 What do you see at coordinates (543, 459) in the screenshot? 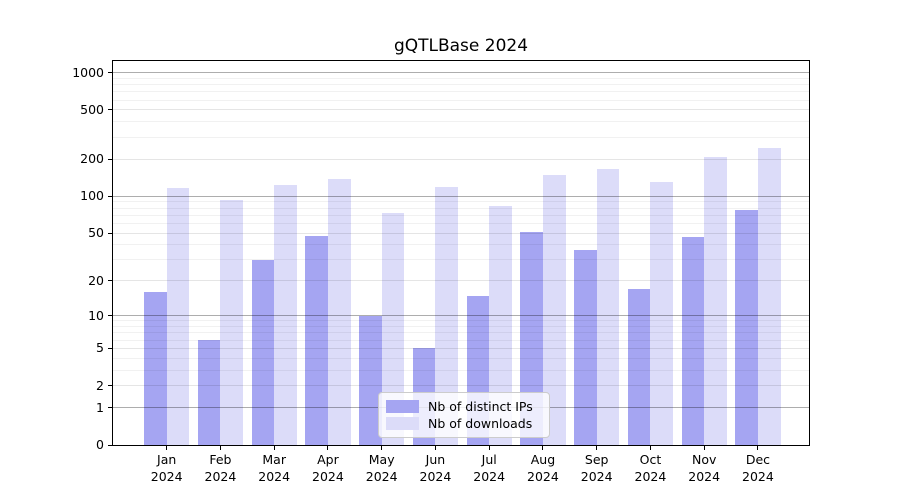
I see `x-tick-month: Aug` at bounding box center [543, 459].